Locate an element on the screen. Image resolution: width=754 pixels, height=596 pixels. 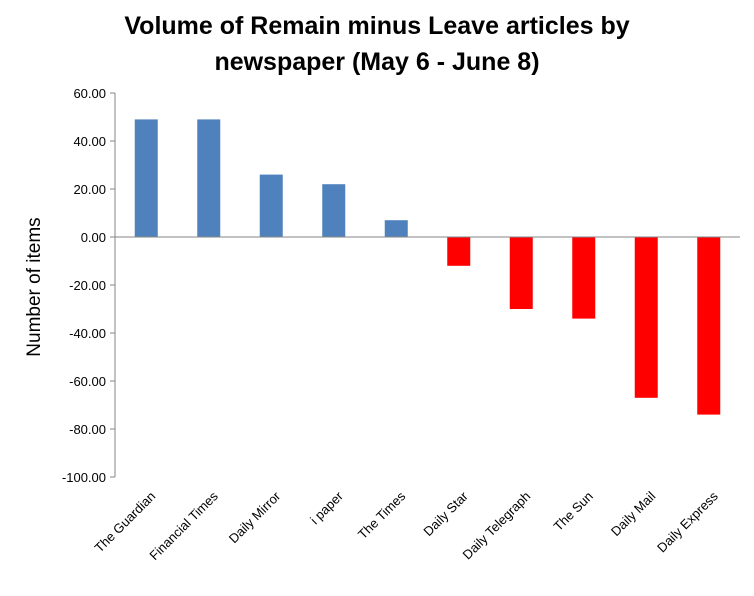
y-tick-label: 60.00 is located at coordinates (89, 93).